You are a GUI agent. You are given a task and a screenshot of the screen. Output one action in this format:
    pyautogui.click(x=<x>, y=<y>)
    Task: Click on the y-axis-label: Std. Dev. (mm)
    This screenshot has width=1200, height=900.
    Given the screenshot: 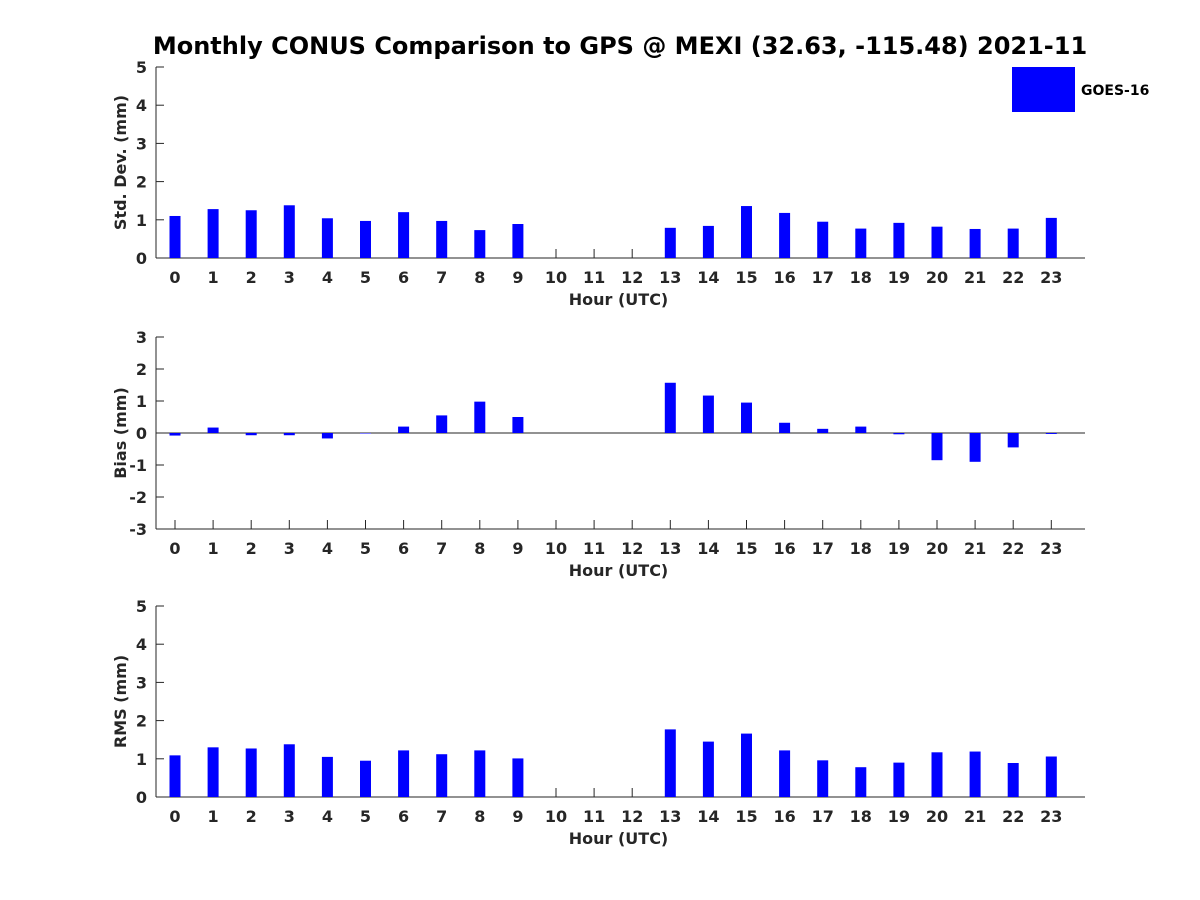 What is the action you would take?
    pyautogui.click(x=120, y=162)
    